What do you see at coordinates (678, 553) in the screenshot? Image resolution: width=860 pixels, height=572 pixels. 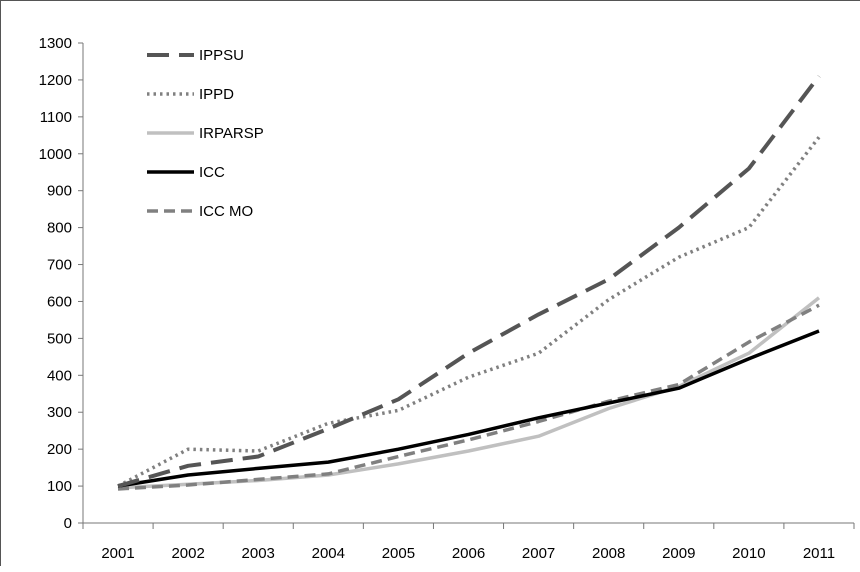 I see `x-tick-label: 2009` at bounding box center [678, 553].